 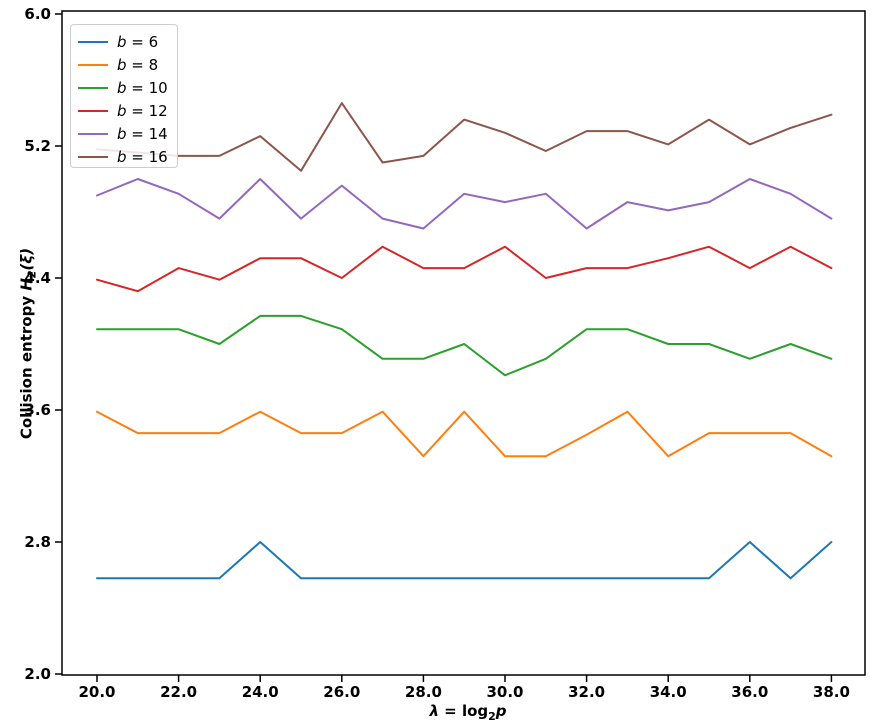 I want to click on series-line-b8, so click(x=464, y=434).